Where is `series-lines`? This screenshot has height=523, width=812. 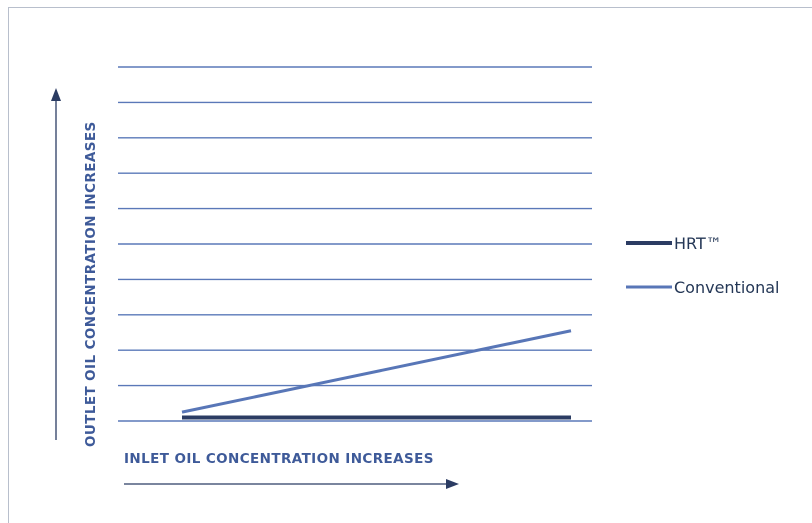 series-lines is located at coordinates (376, 374).